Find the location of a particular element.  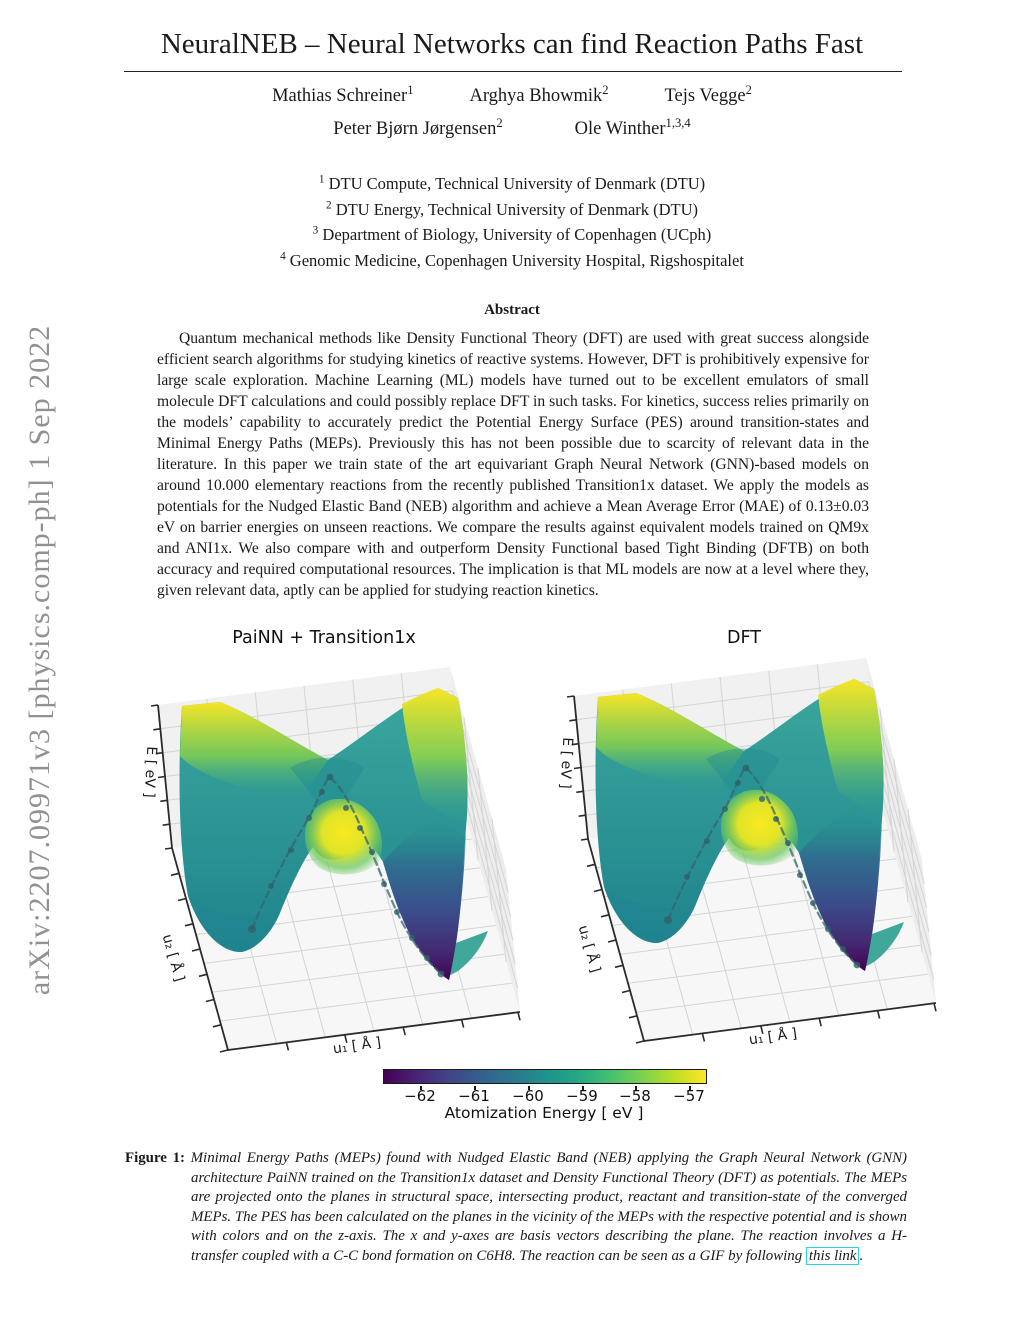

abstract-heading: Abstract is located at coordinates (512, 310).